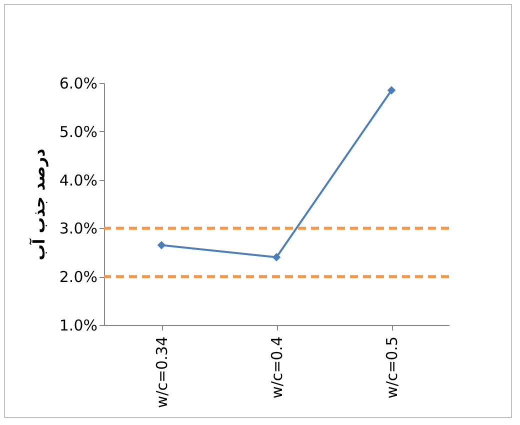 The height and width of the screenshot is (425, 520). Describe the element at coordinates (78, 229) in the screenshot. I see `y-tick-label: 3.0%` at that location.